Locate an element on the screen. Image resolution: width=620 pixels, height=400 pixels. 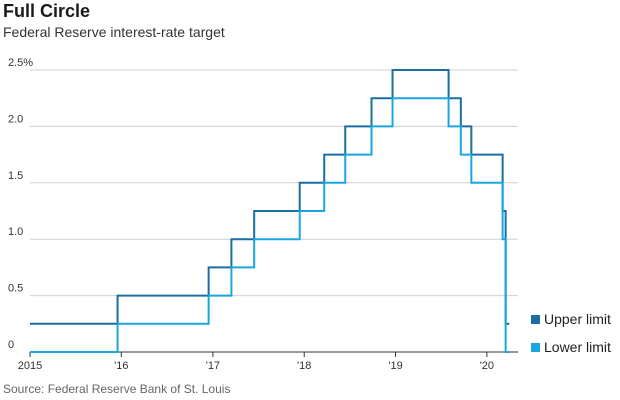
y-tick-label: 1.0 is located at coordinates (15, 232).